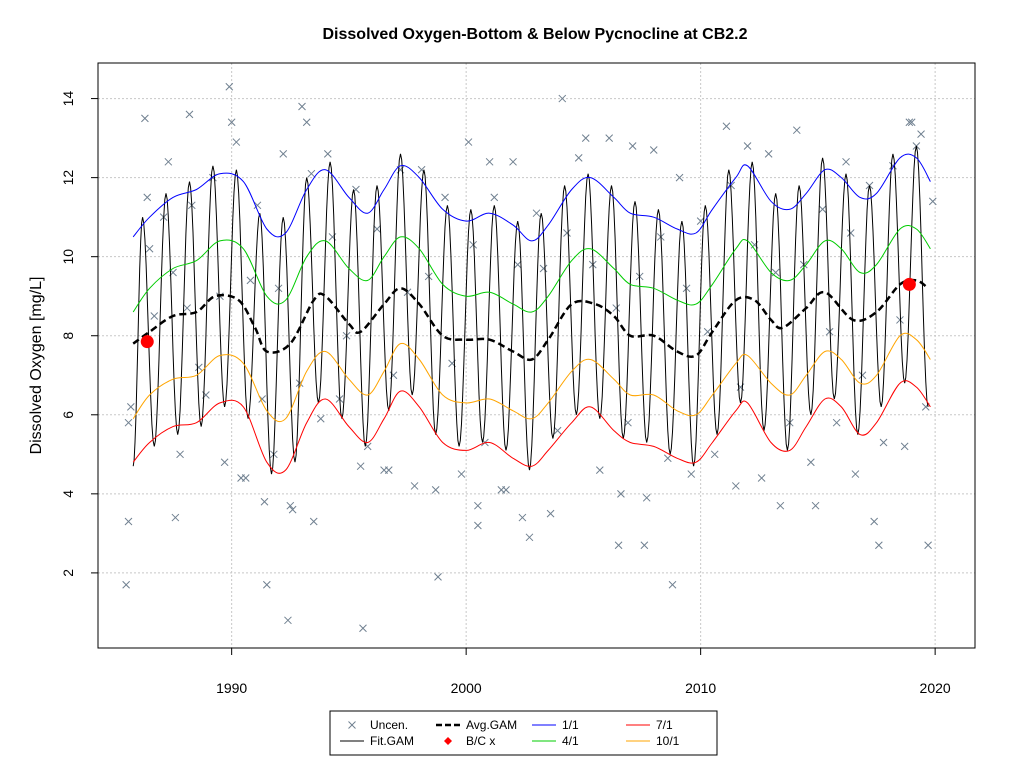 Image resolution: width=1024 pixels, height=768 pixels. What do you see at coordinates (466, 688) in the screenshot?
I see `x-tick-label: 2000` at bounding box center [466, 688].